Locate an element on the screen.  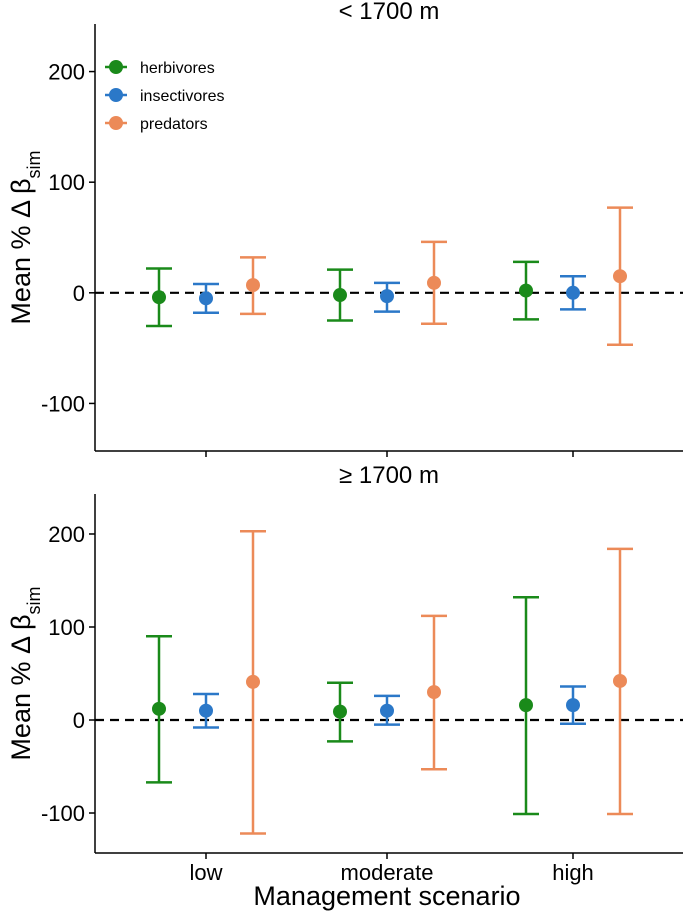
legend-key-point-herbivores is located at coordinates (116, 67).